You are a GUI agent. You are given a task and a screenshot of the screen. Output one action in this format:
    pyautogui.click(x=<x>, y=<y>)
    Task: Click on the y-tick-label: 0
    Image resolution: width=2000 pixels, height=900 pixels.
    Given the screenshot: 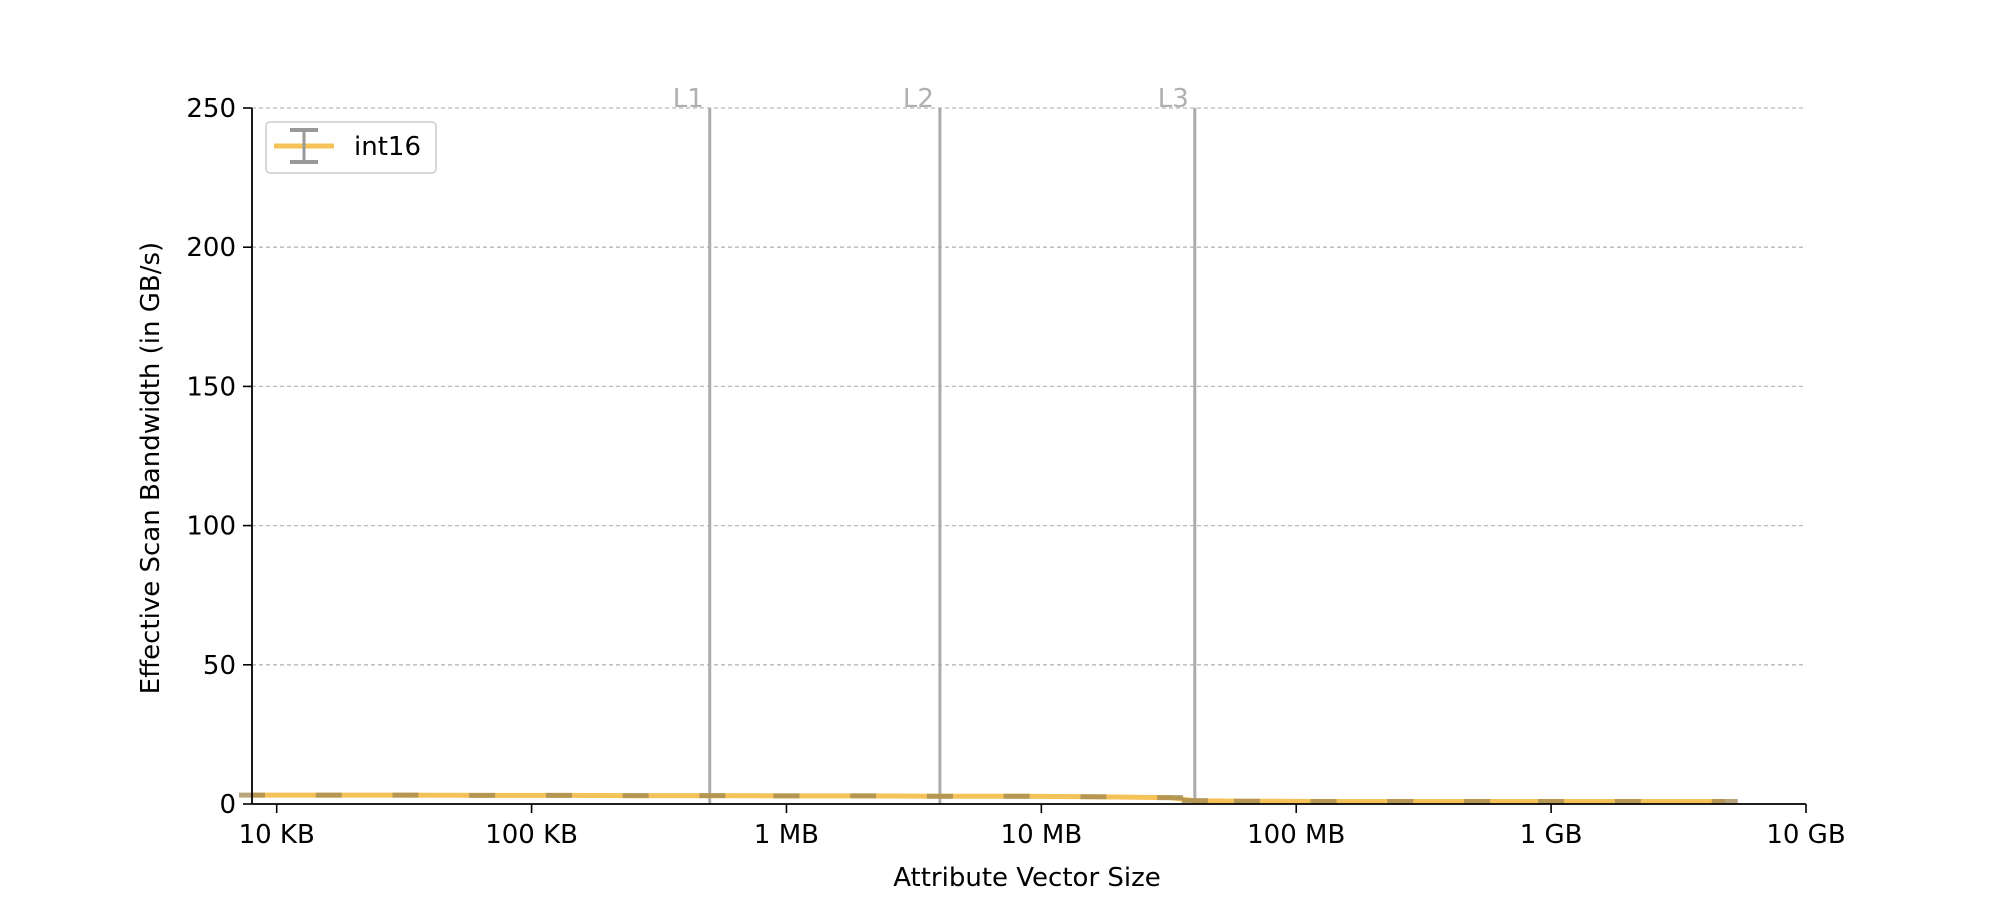 What is the action you would take?
    pyautogui.click(x=227, y=805)
    